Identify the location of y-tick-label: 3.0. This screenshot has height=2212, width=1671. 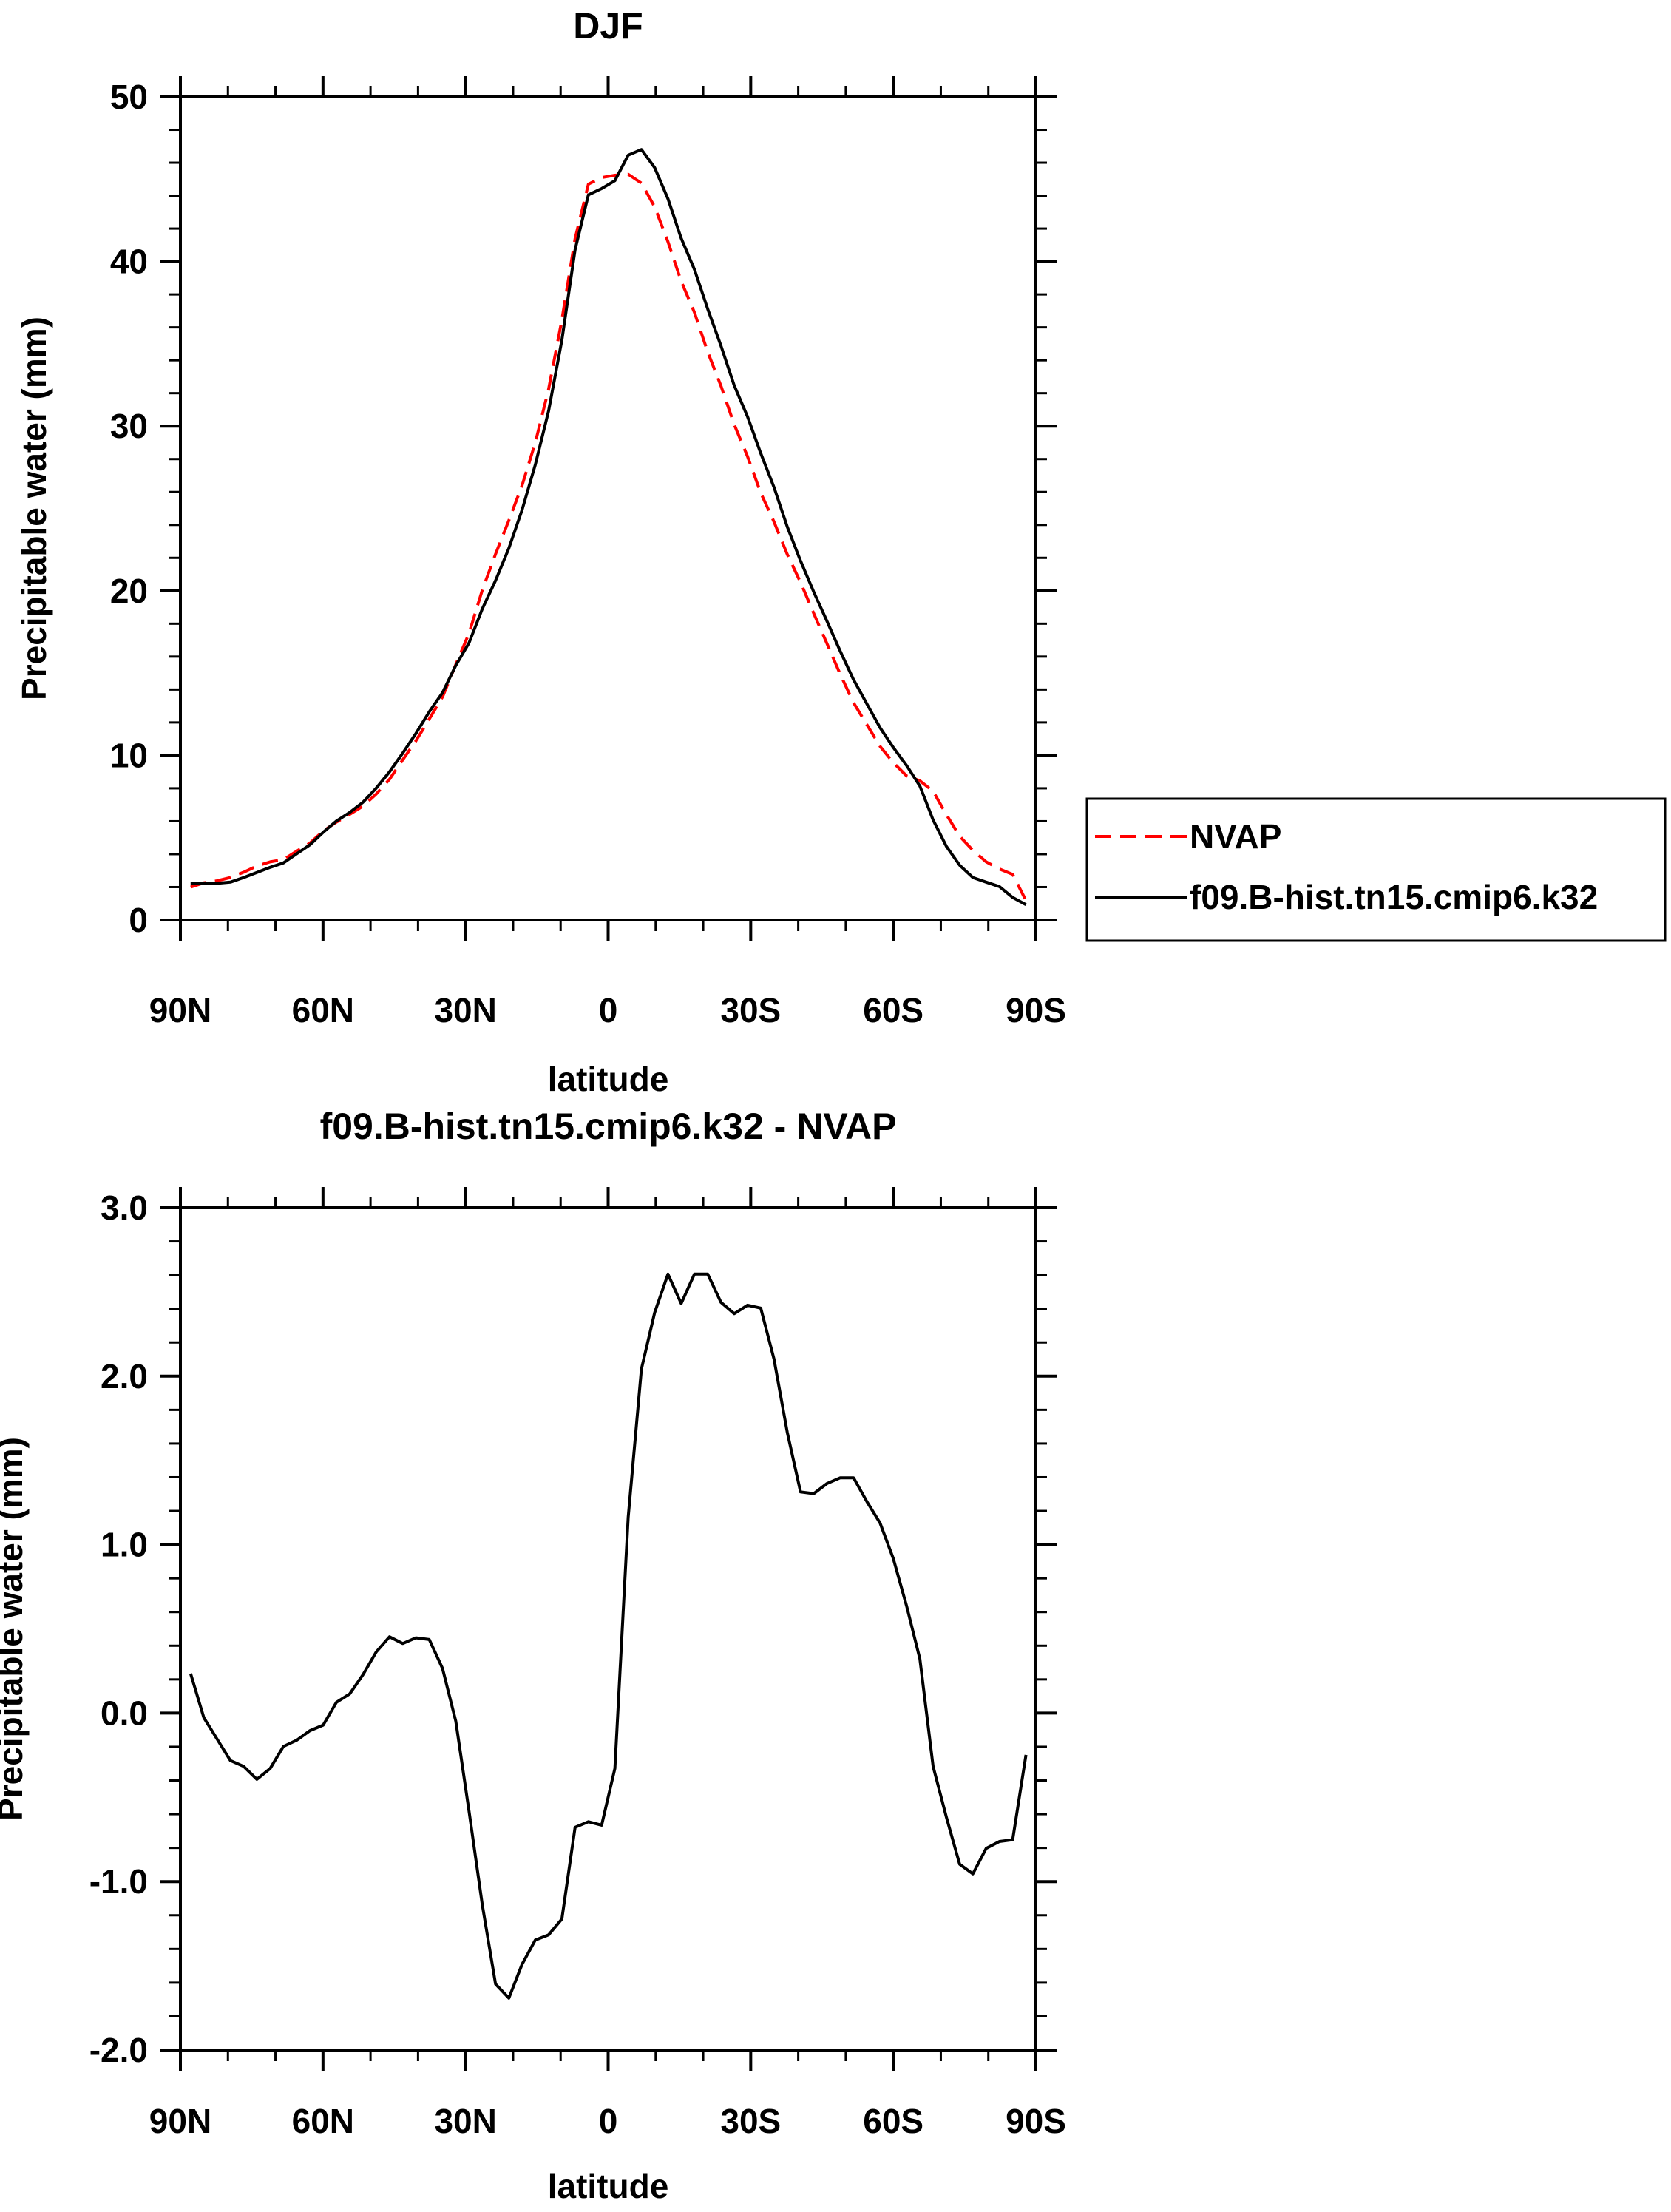
(124, 1207).